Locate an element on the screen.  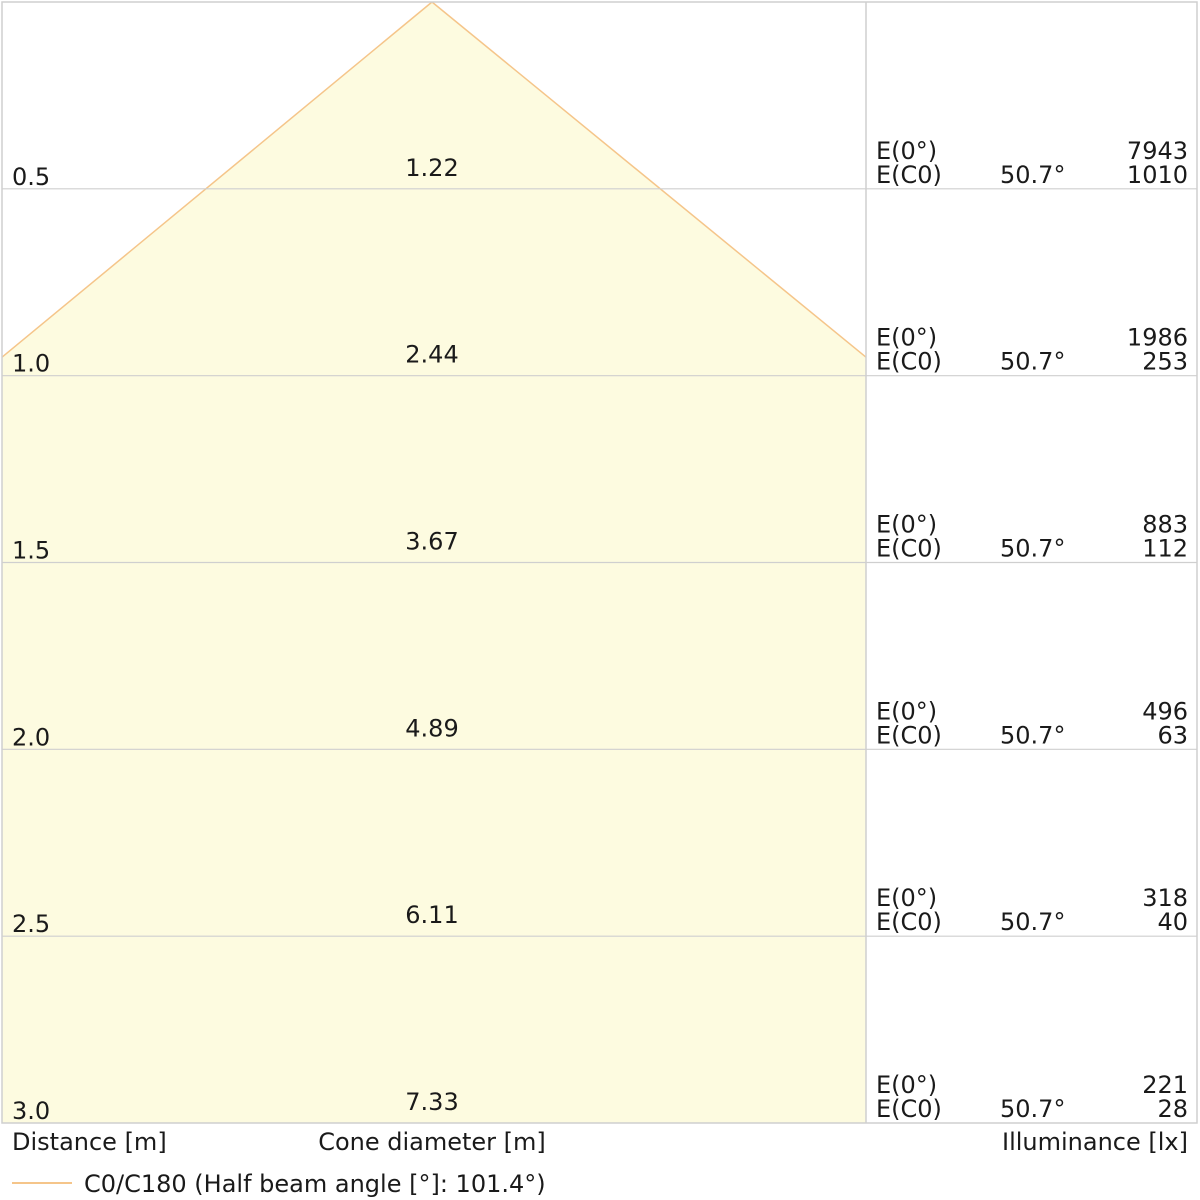
ec0-value: 28 is located at coordinates (1172, 1109).